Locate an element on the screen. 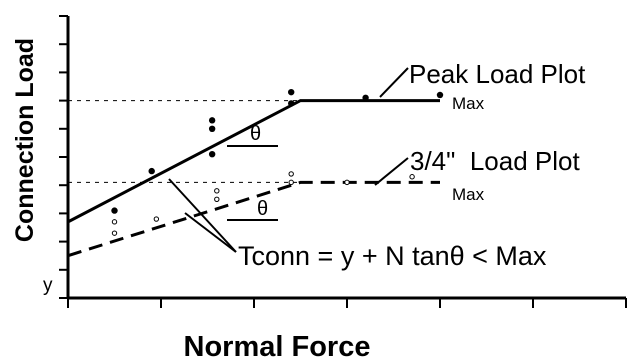 This screenshot has width=643, height=360. three-quarter-load-line is located at coordinates (253, 219).